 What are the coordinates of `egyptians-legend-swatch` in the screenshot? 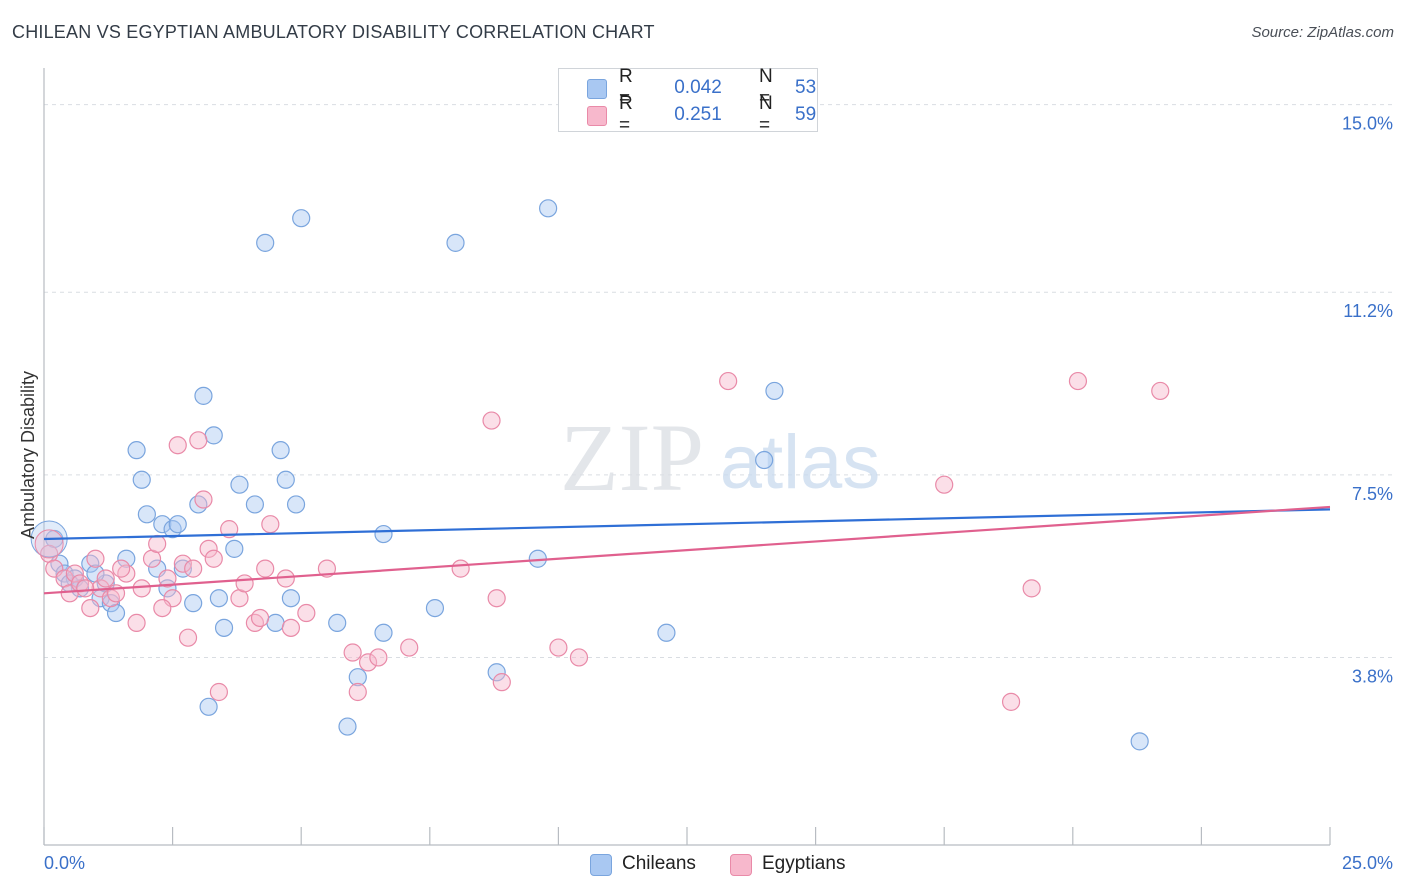 It's located at (741, 865).